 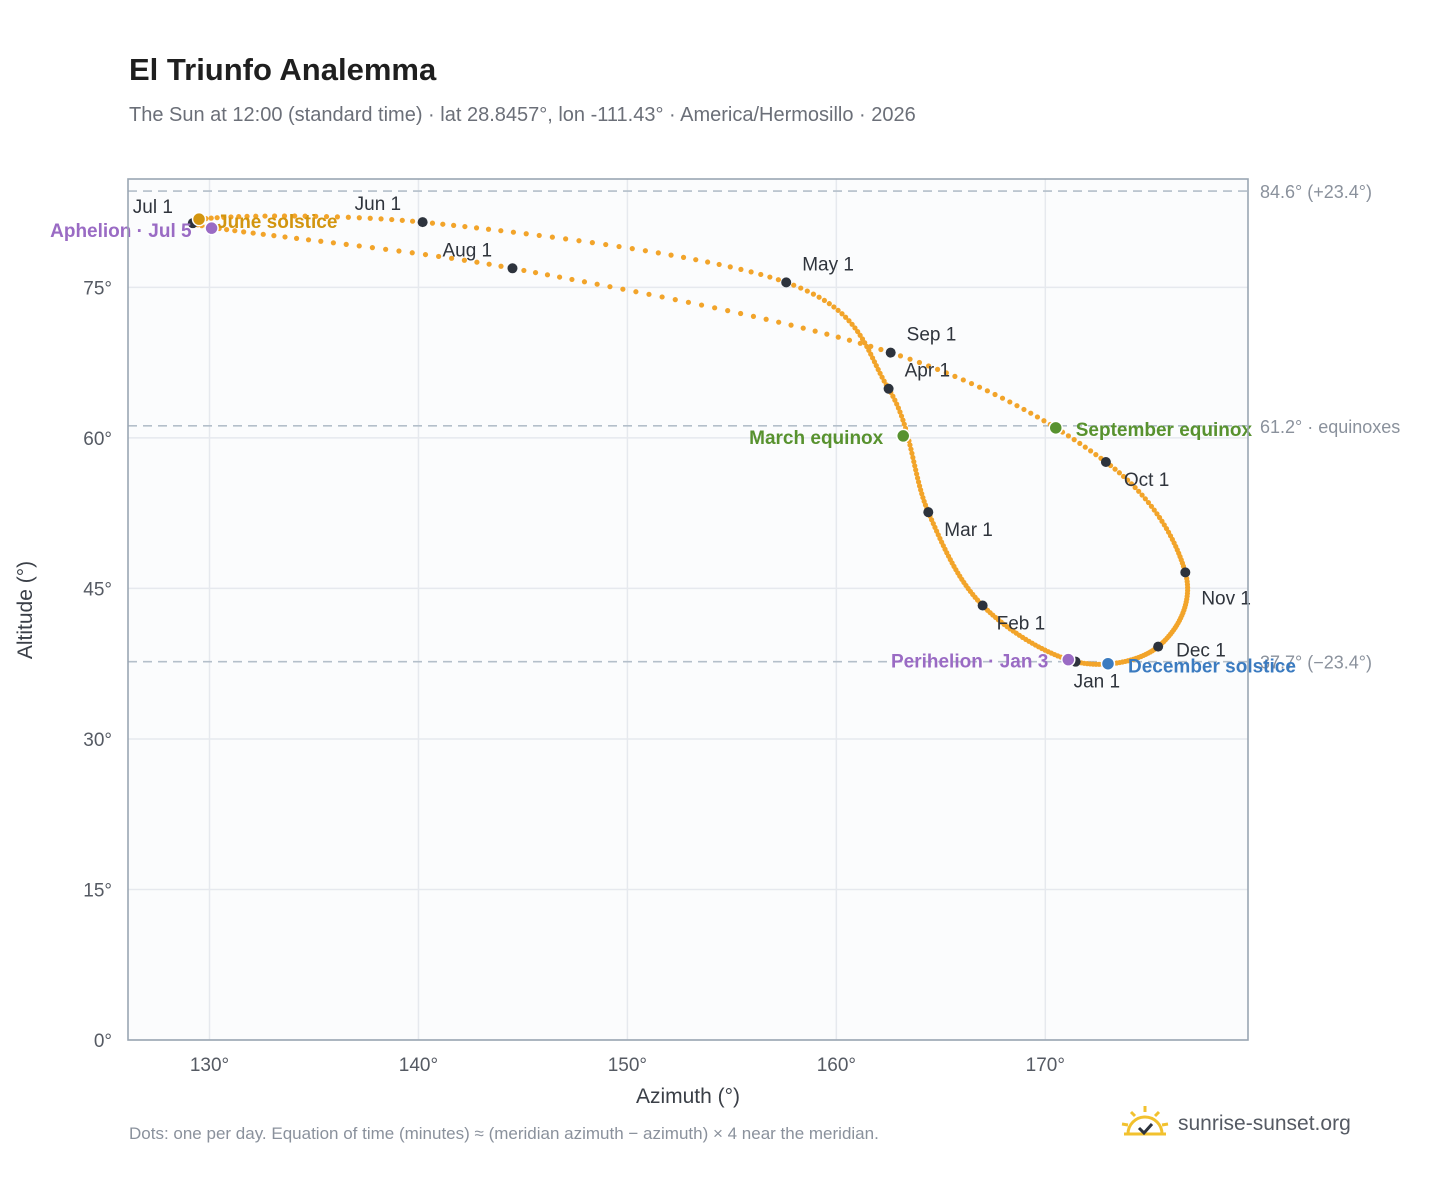 What do you see at coordinates (1068, 659) in the screenshot?
I see `event-marker` at bounding box center [1068, 659].